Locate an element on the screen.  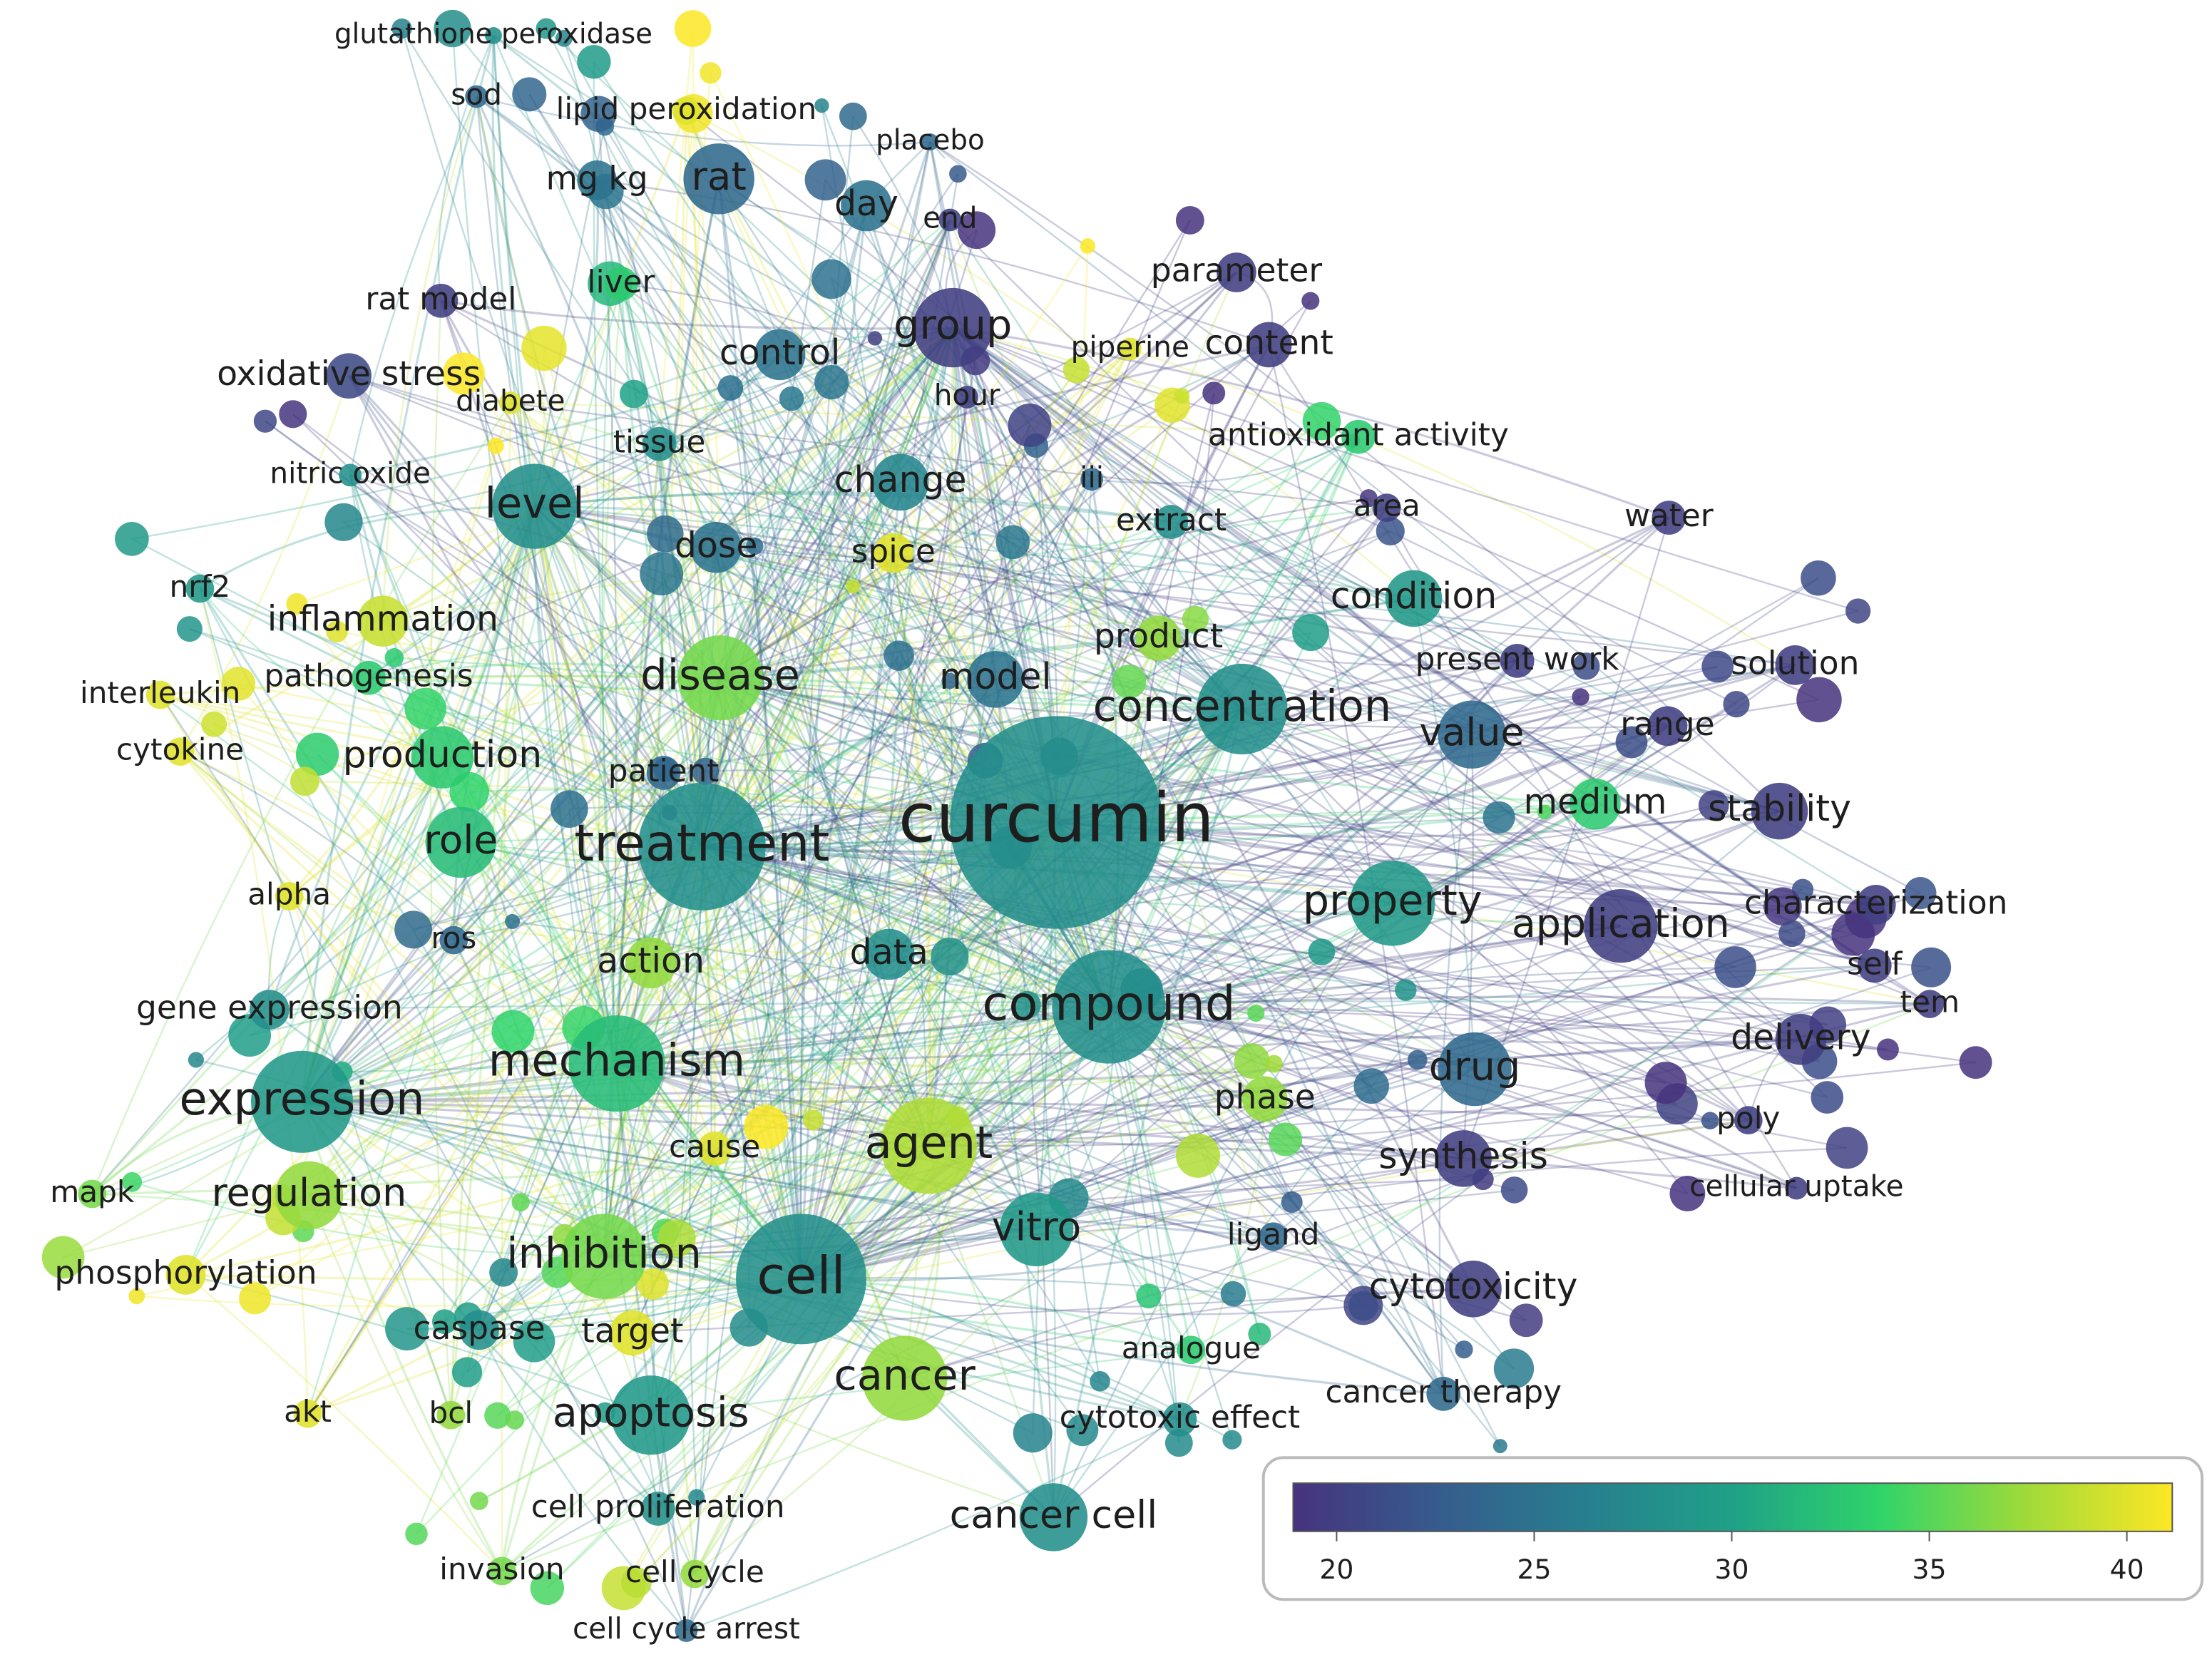
node-label: parameter is located at coordinates (1237, 270).